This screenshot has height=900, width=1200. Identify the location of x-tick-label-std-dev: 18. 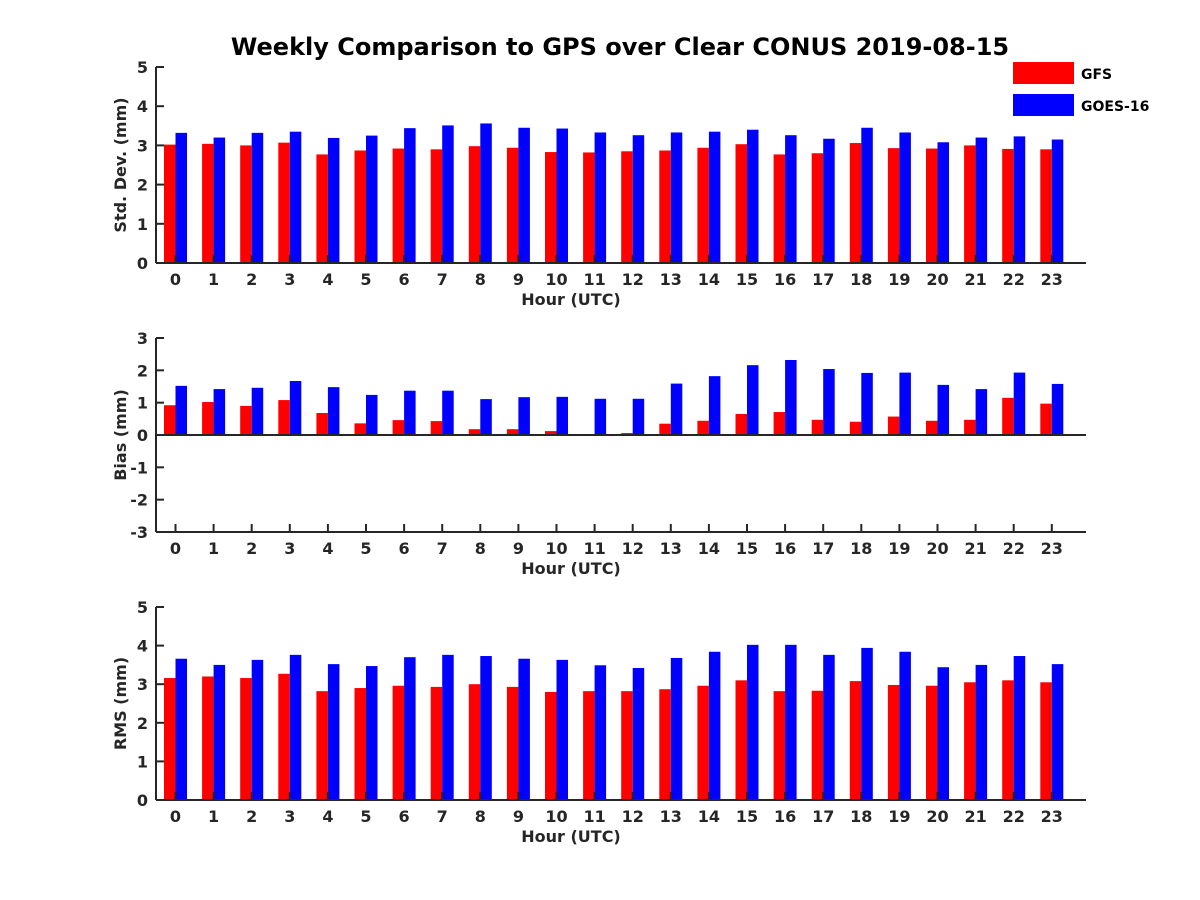
(861, 279).